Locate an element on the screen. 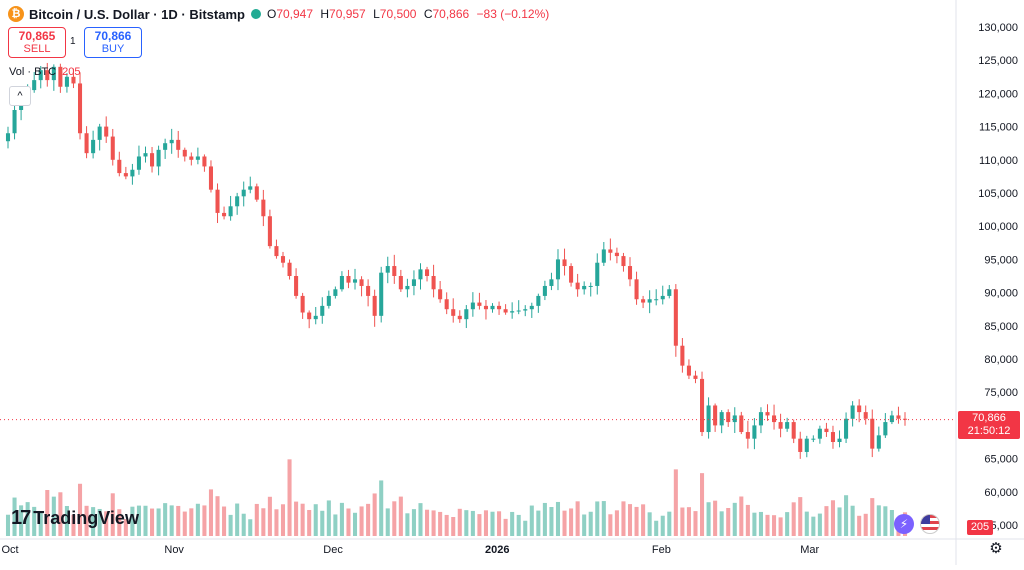 This screenshot has height=570, width=1024. tradingview-logo: 17 TradingView is located at coordinates (75, 518).